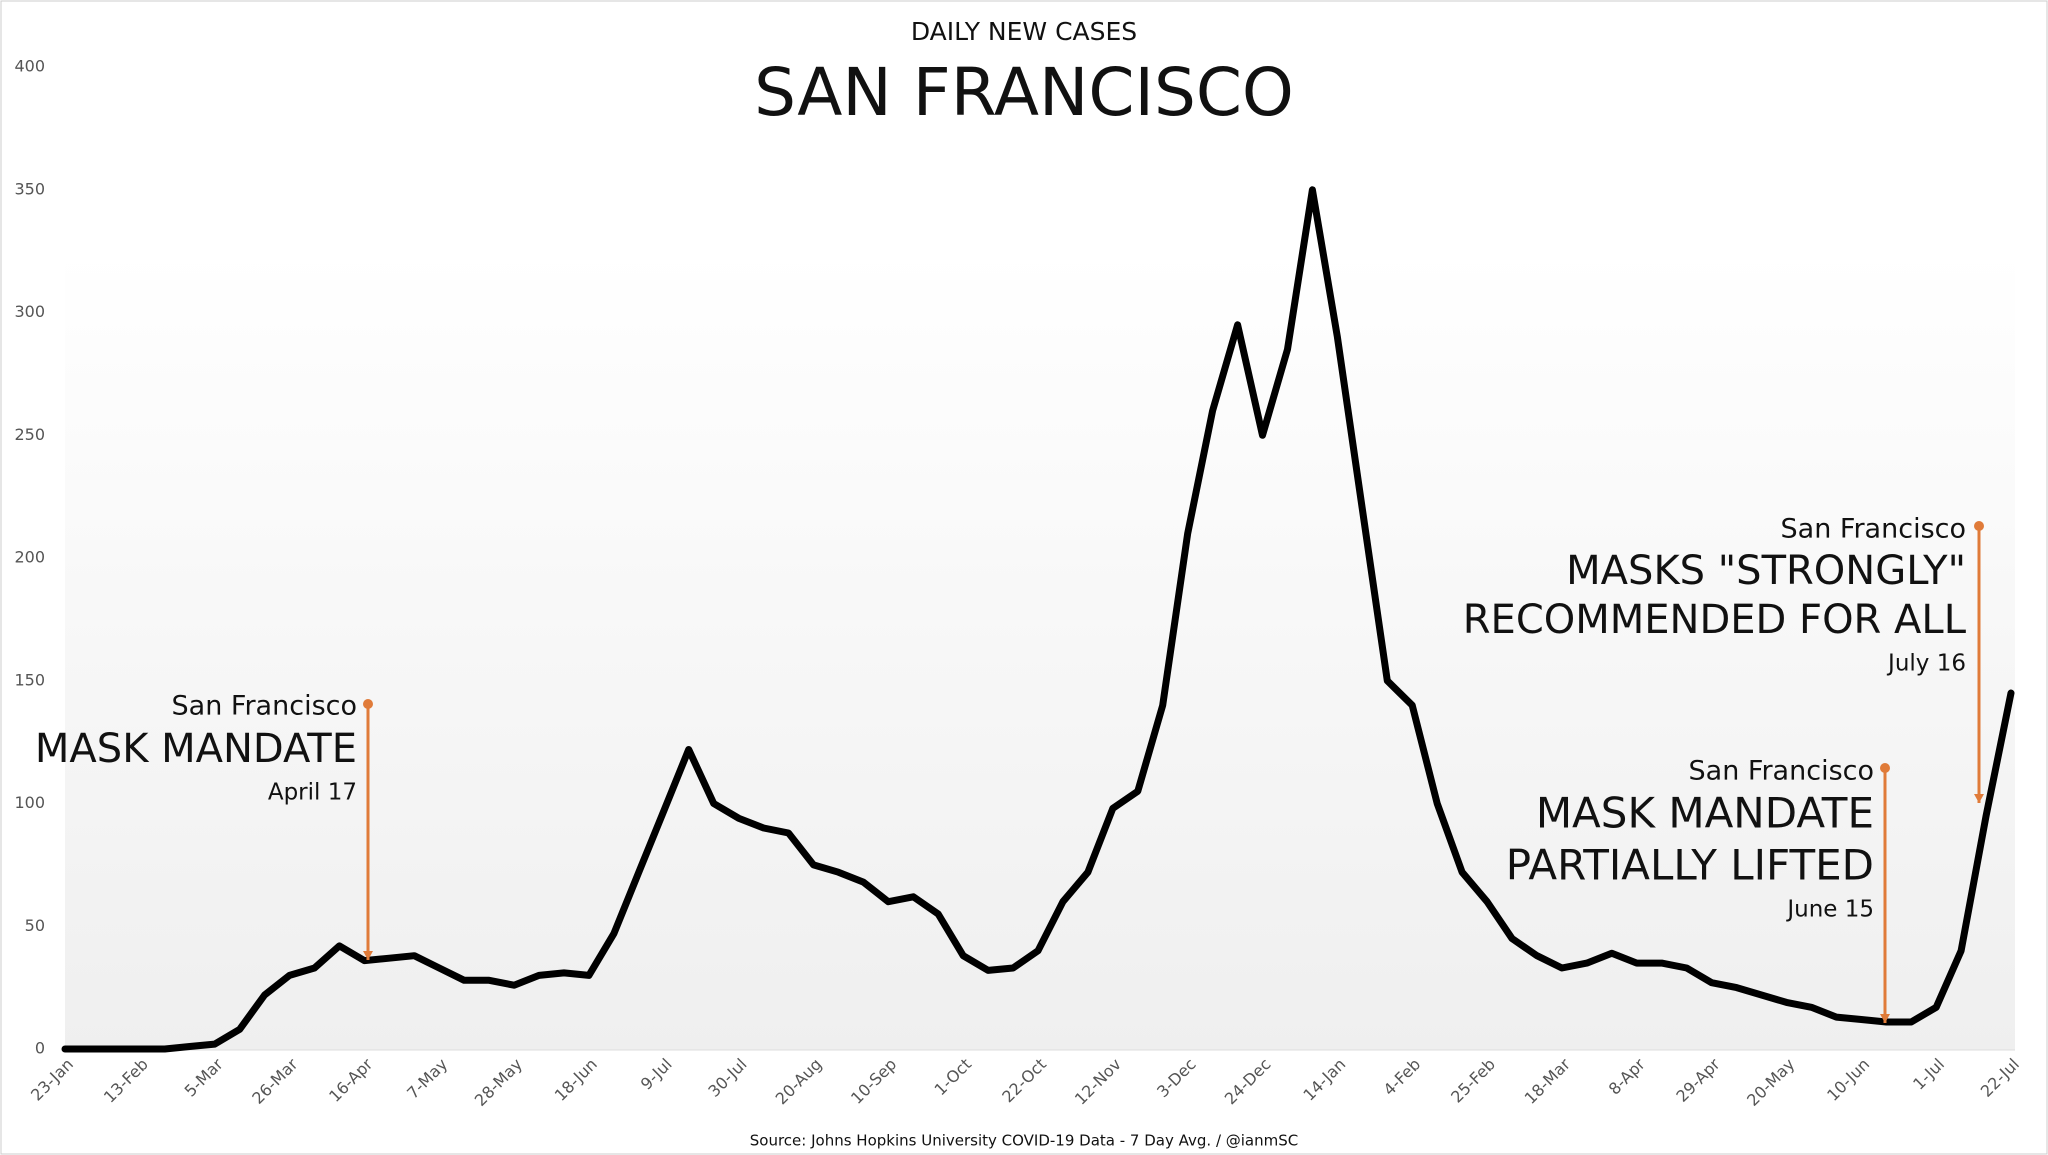 This screenshot has width=2048, height=1155. What do you see at coordinates (29, 311) in the screenshot?
I see `y-tick-label: 300` at bounding box center [29, 311].